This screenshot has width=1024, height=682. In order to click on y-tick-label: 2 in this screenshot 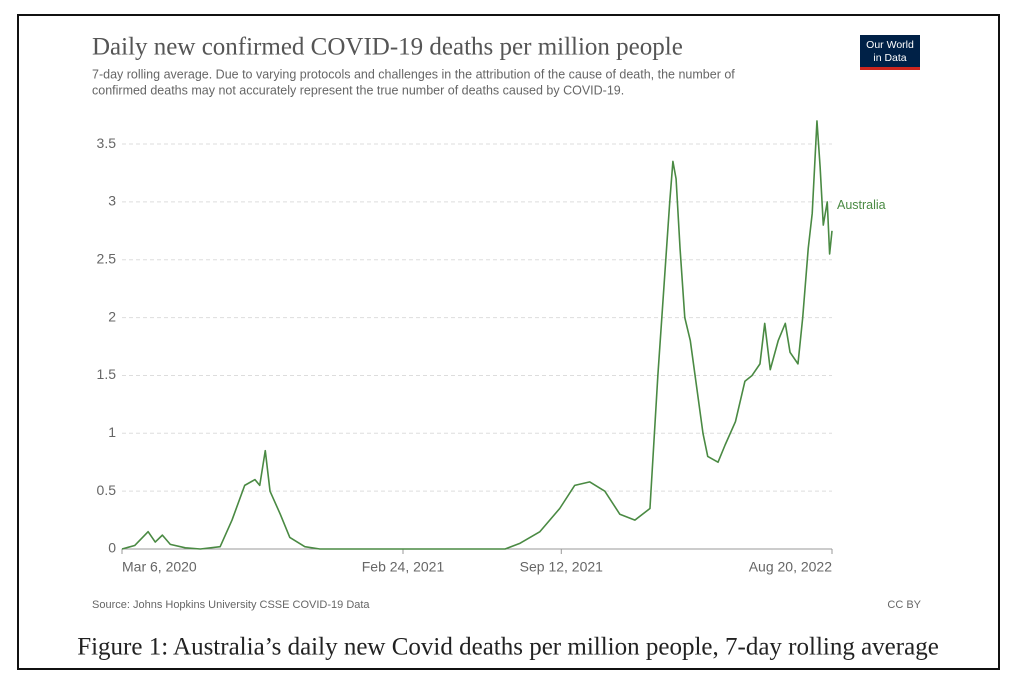, I will do `click(112, 316)`.